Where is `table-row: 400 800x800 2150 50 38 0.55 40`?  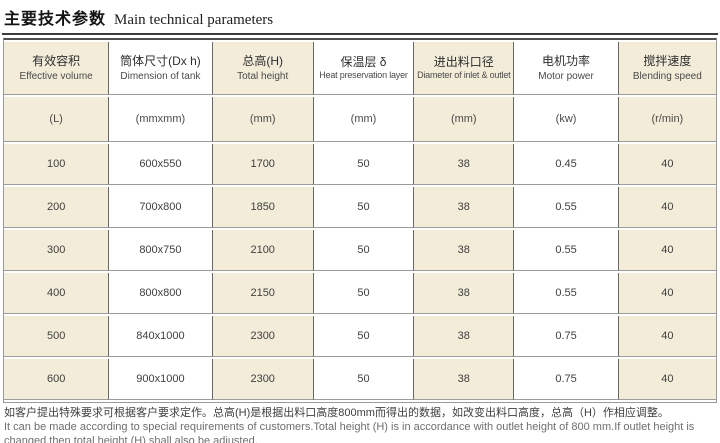
table-row: 400 800x800 2150 50 38 0.55 40 is located at coordinates (360, 293).